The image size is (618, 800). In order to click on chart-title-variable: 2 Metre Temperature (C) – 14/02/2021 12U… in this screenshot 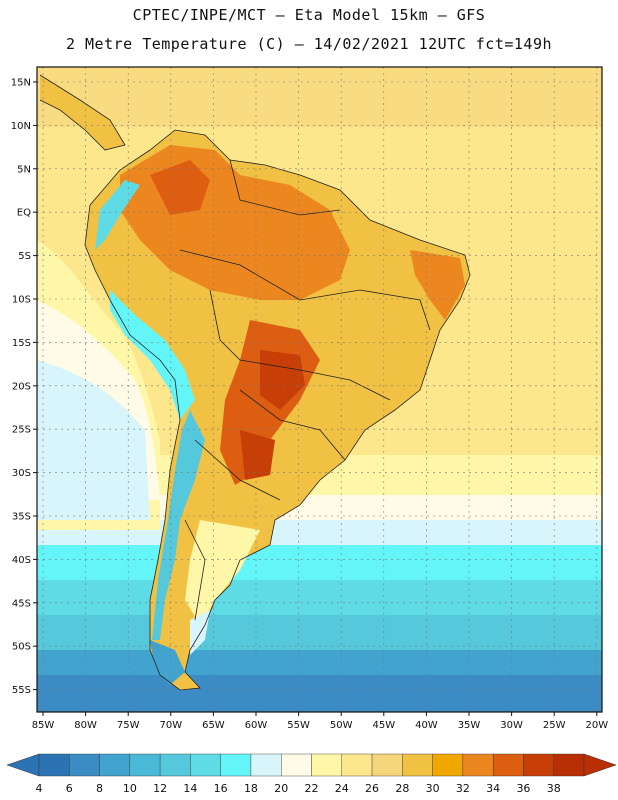, I will do `click(309, 44)`.